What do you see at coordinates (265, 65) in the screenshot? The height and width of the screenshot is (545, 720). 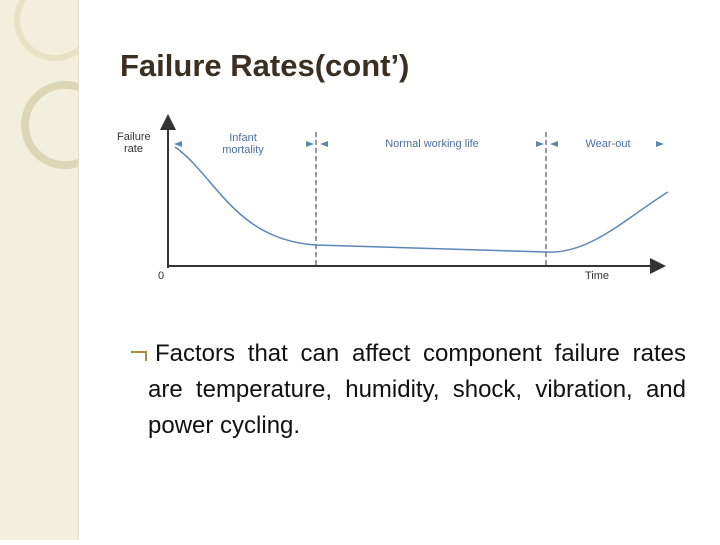 I see `slide-title: Failure Rates(cont’)` at bounding box center [265, 65].